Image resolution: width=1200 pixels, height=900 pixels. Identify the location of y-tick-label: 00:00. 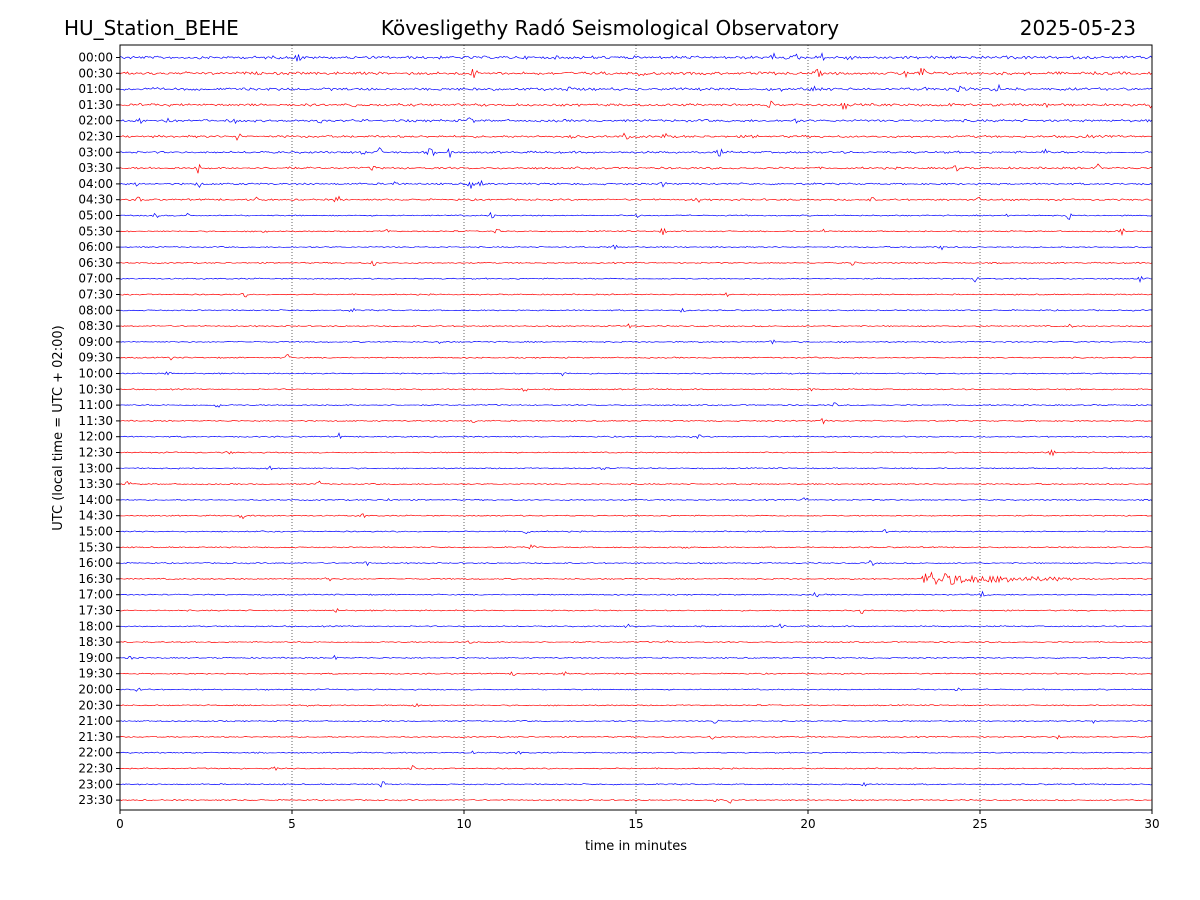
(95, 58).